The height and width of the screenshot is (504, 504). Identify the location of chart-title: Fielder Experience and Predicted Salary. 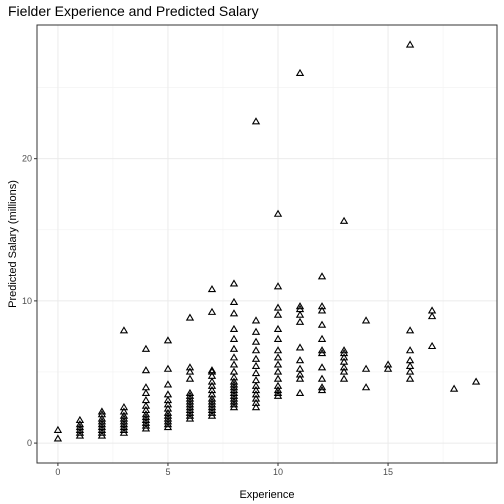
(133, 11).